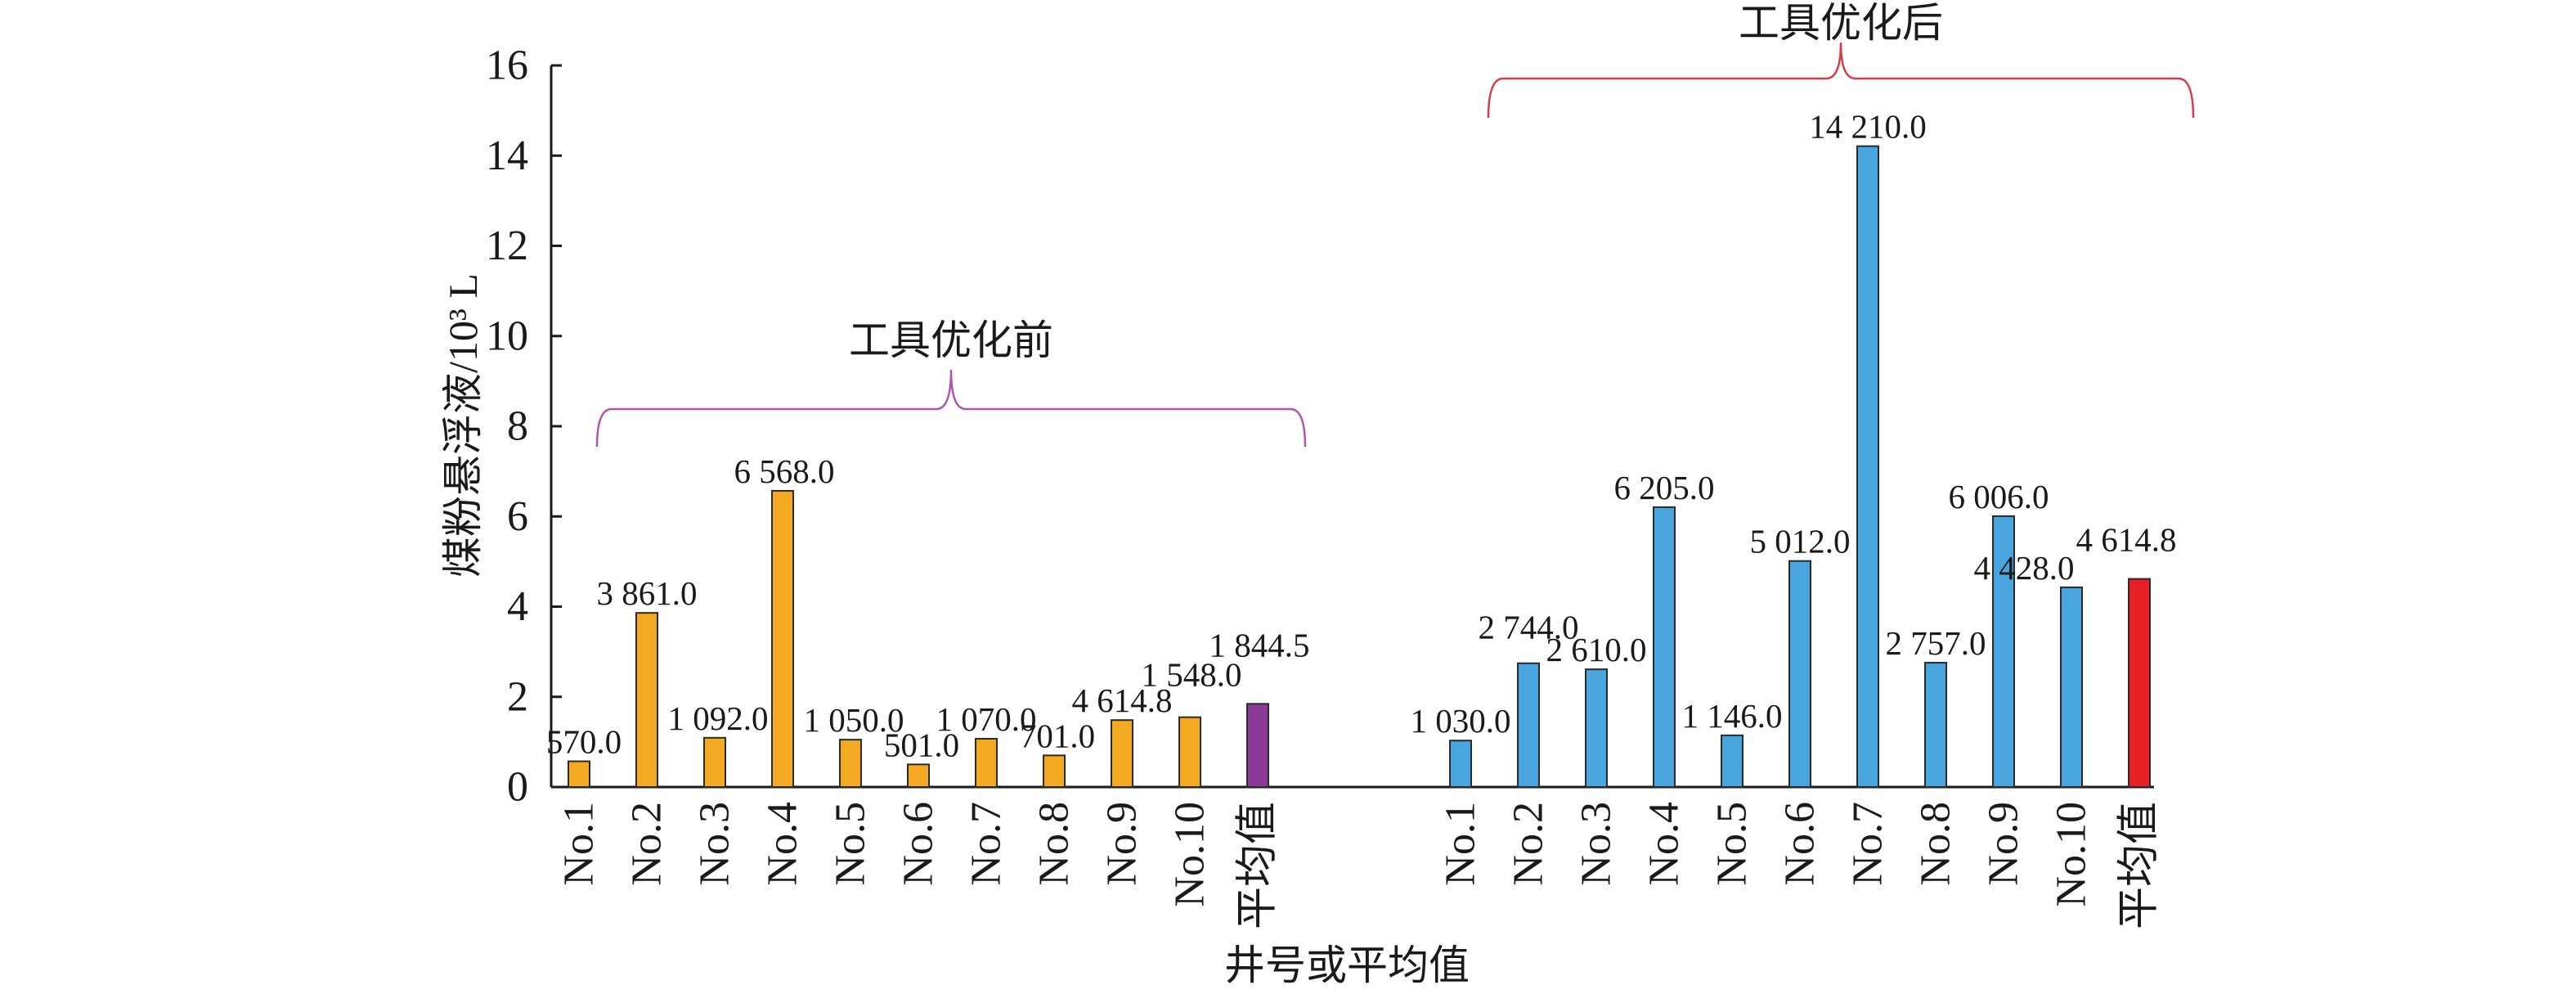 The height and width of the screenshot is (994, 2576). What do you see at coordinates (517, 606) in the screenshot?
I see `y-tick-label: 4` at bounding box center [517, 606].